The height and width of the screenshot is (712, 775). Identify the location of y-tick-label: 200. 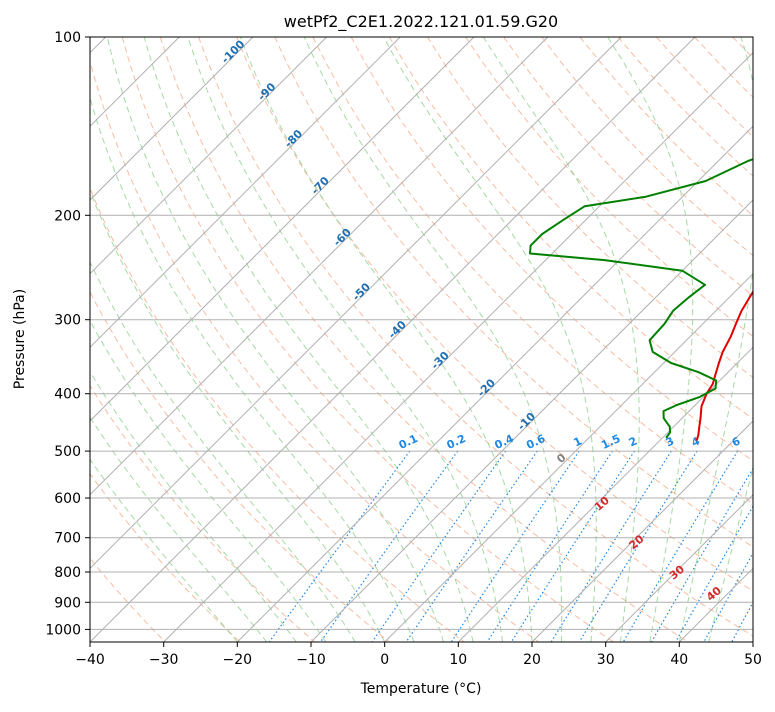
(67, 216).